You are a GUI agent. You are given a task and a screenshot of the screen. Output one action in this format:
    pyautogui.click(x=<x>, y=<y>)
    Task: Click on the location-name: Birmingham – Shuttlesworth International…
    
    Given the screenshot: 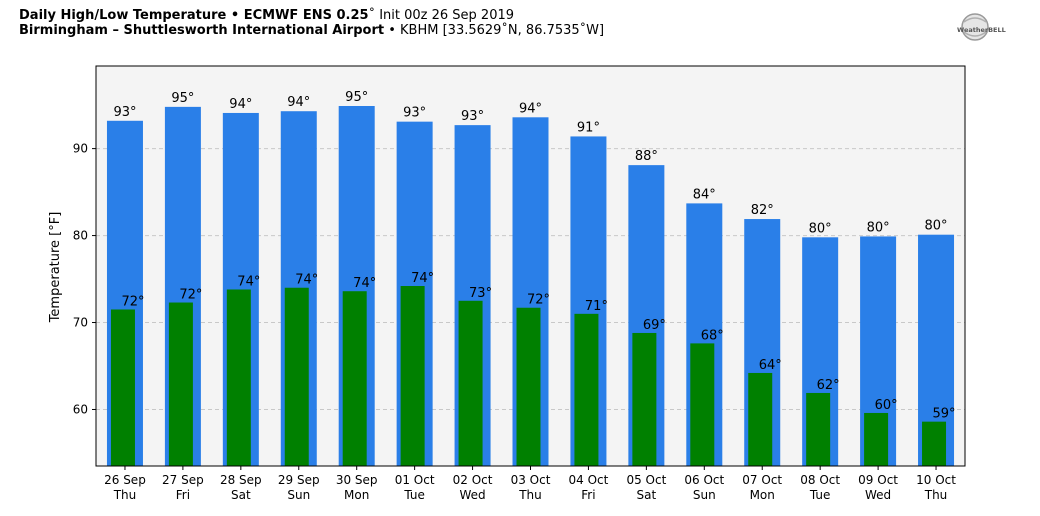 What is the action you would take?
    pyautogui.click(x=202, y=30)
    